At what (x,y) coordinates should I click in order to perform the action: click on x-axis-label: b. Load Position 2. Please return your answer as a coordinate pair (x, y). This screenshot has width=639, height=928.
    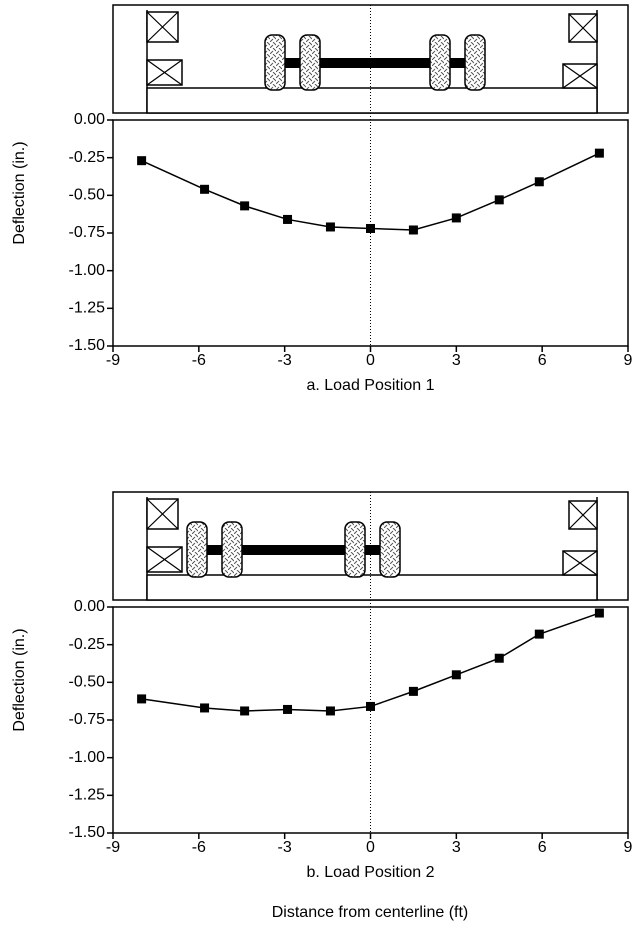
    Looking at the image, I should click on (370, 872).